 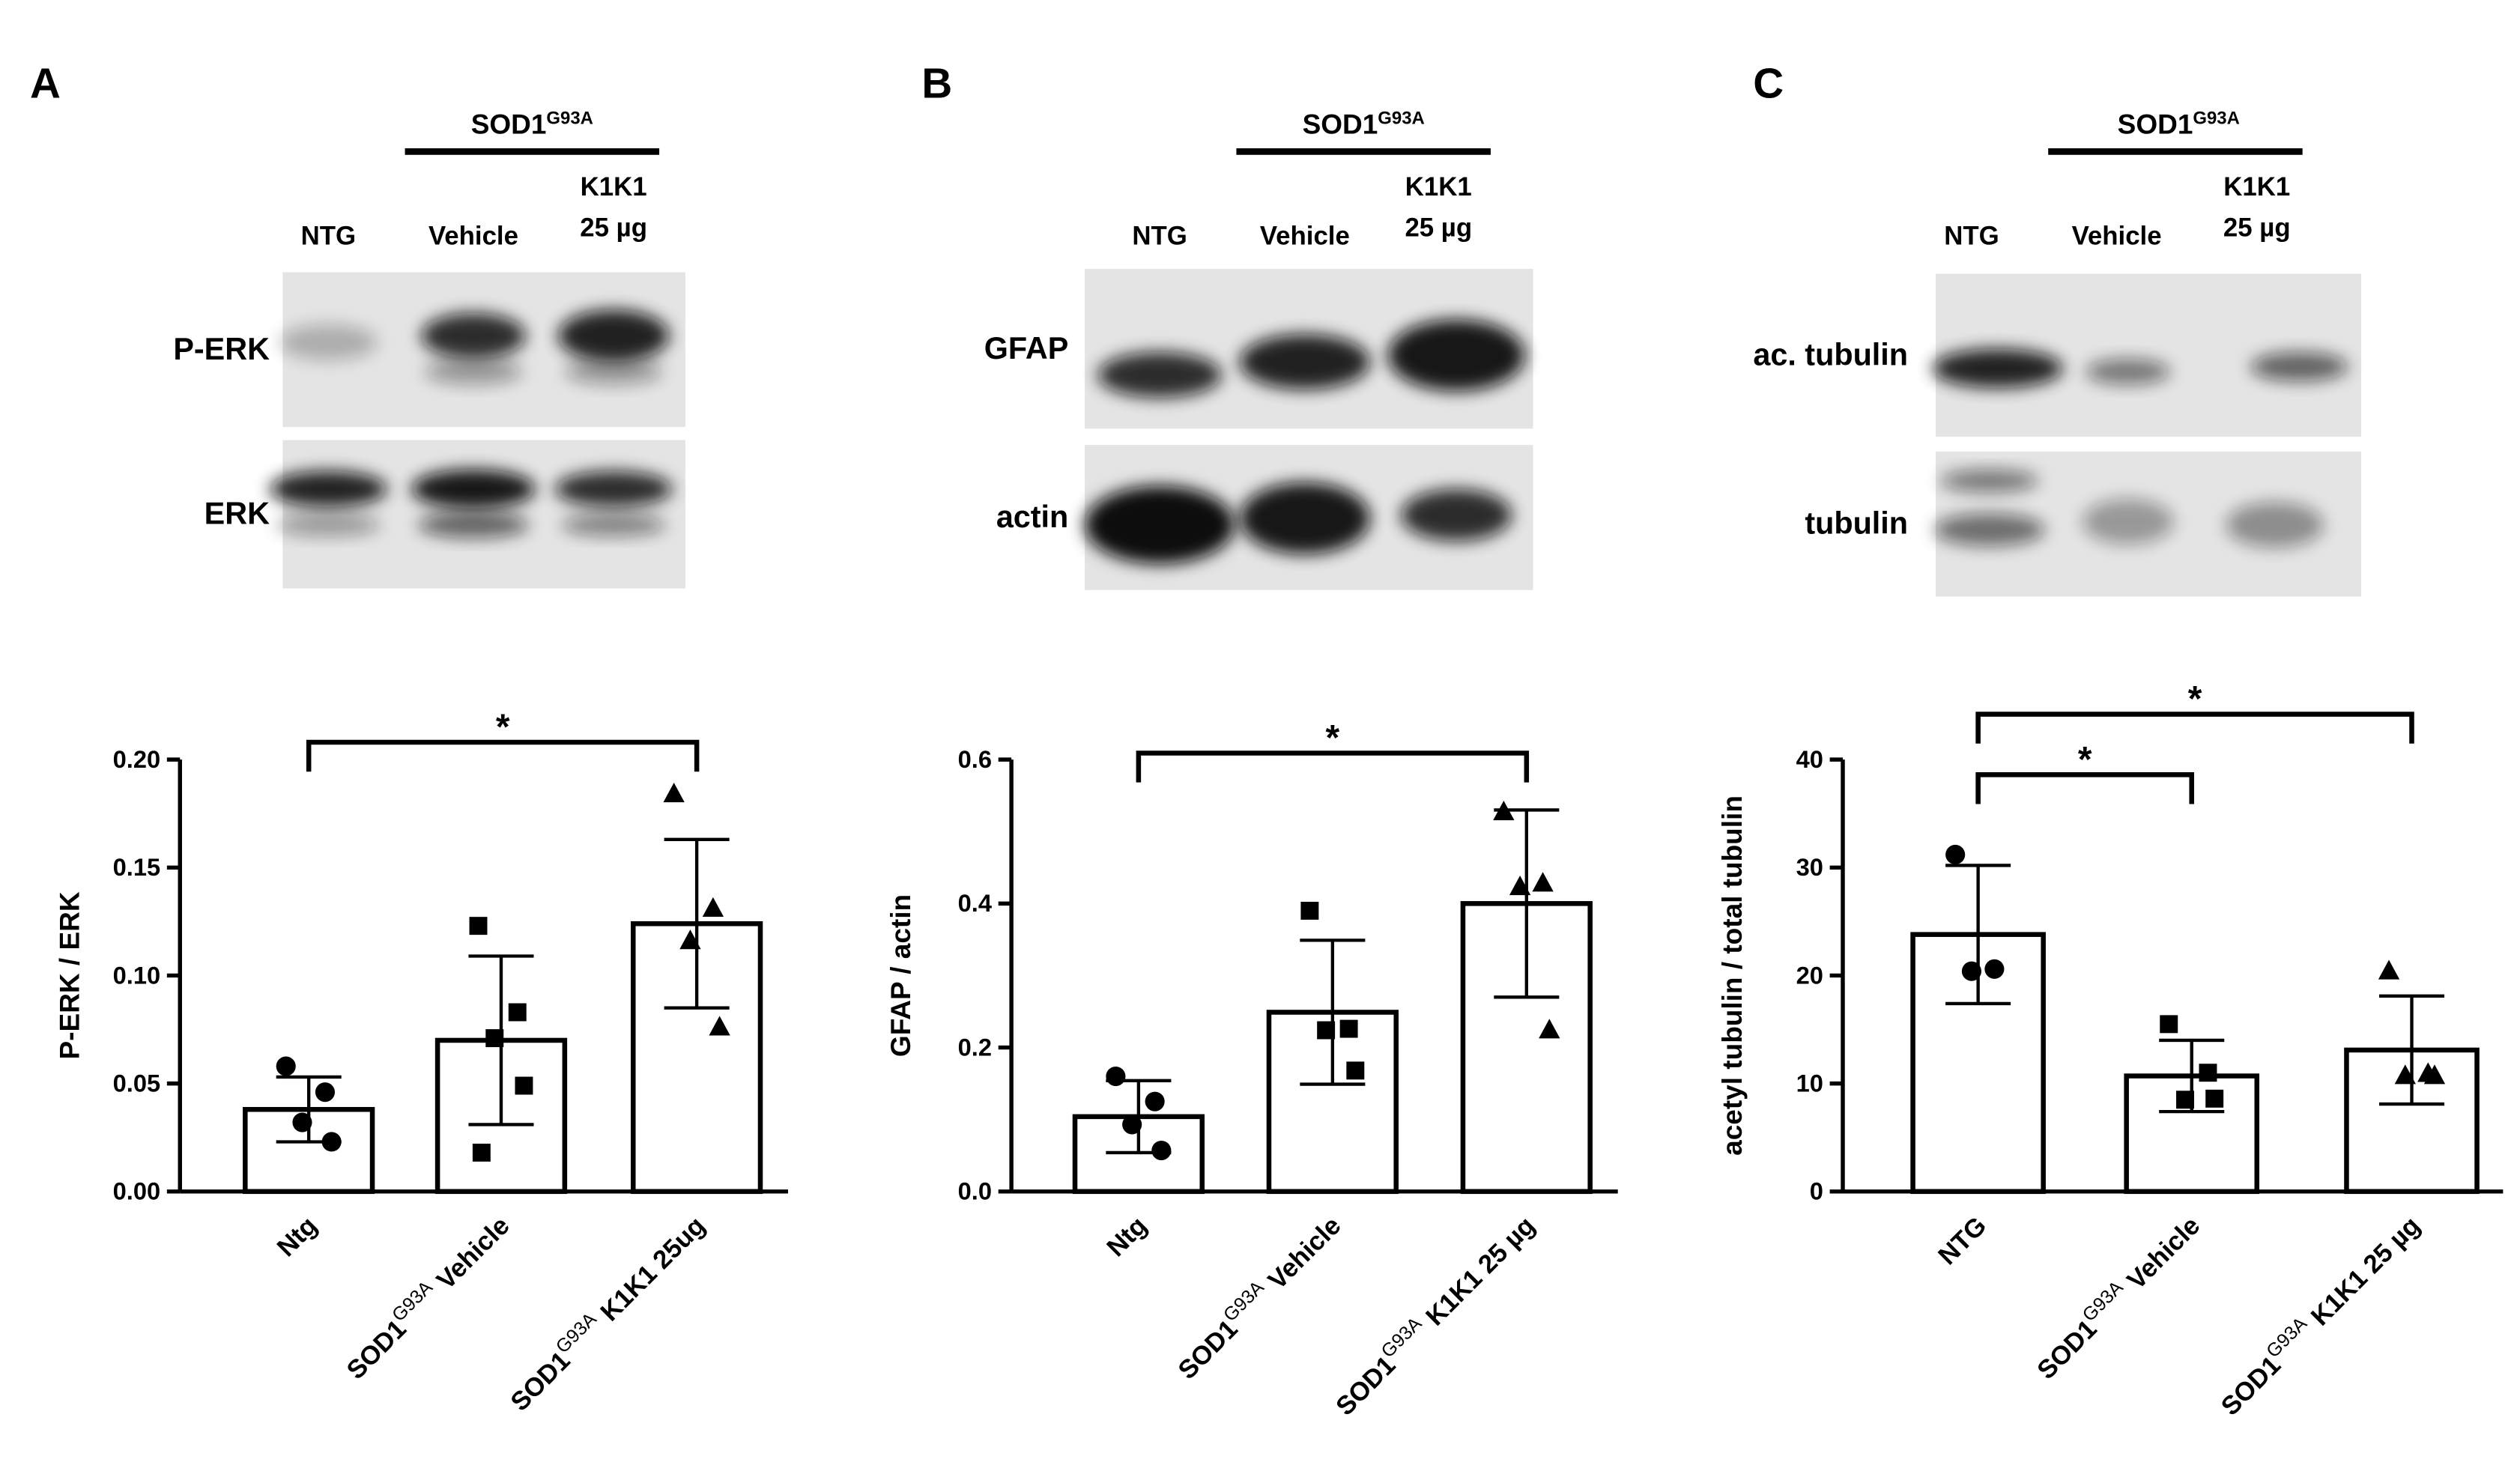 What do you see at coordinates (221, 349) in the screenshot?
I see `blot-row-label: P-ERK` at bounding box center [221, 349].